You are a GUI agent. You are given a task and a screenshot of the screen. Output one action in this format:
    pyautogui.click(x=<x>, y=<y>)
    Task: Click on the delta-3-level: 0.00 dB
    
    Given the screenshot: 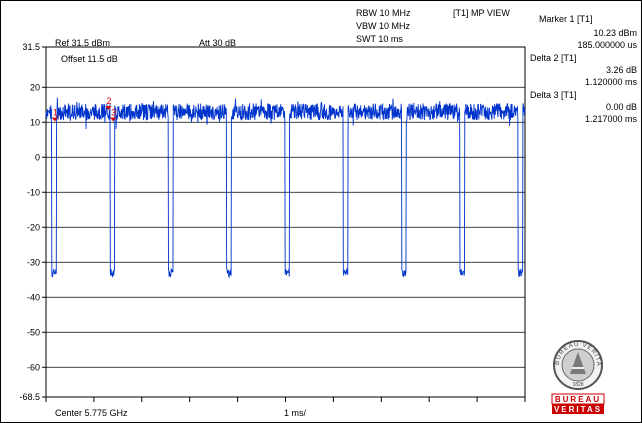 What is the action you would take?
    pyautogui.click(x=621, y=107)
    